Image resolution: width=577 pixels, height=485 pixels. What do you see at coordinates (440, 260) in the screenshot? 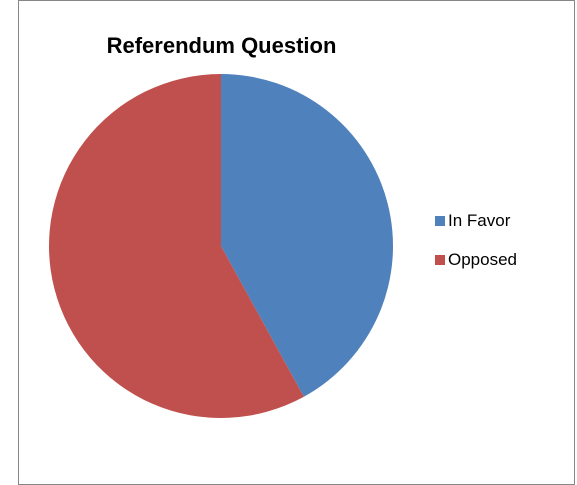
I see `legend-swatch-opposed` at bounding box center [440, 260].